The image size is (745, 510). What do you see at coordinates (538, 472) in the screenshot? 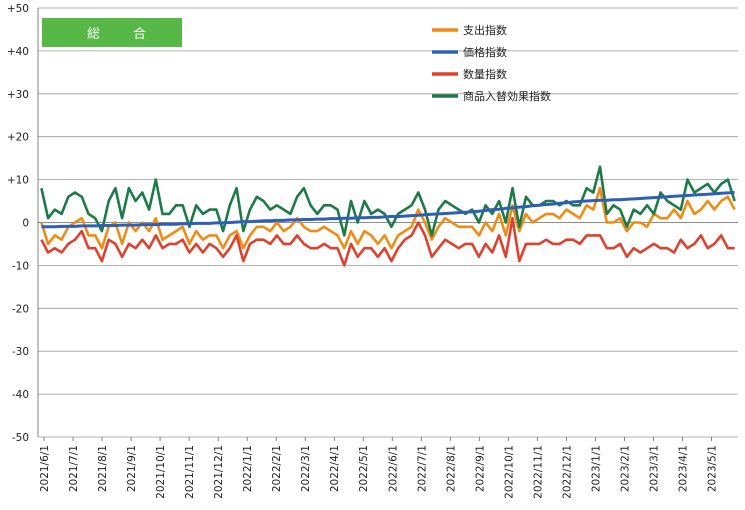
I see `x-tick-label: 2022/11/1` at bounding box center [538, 472].